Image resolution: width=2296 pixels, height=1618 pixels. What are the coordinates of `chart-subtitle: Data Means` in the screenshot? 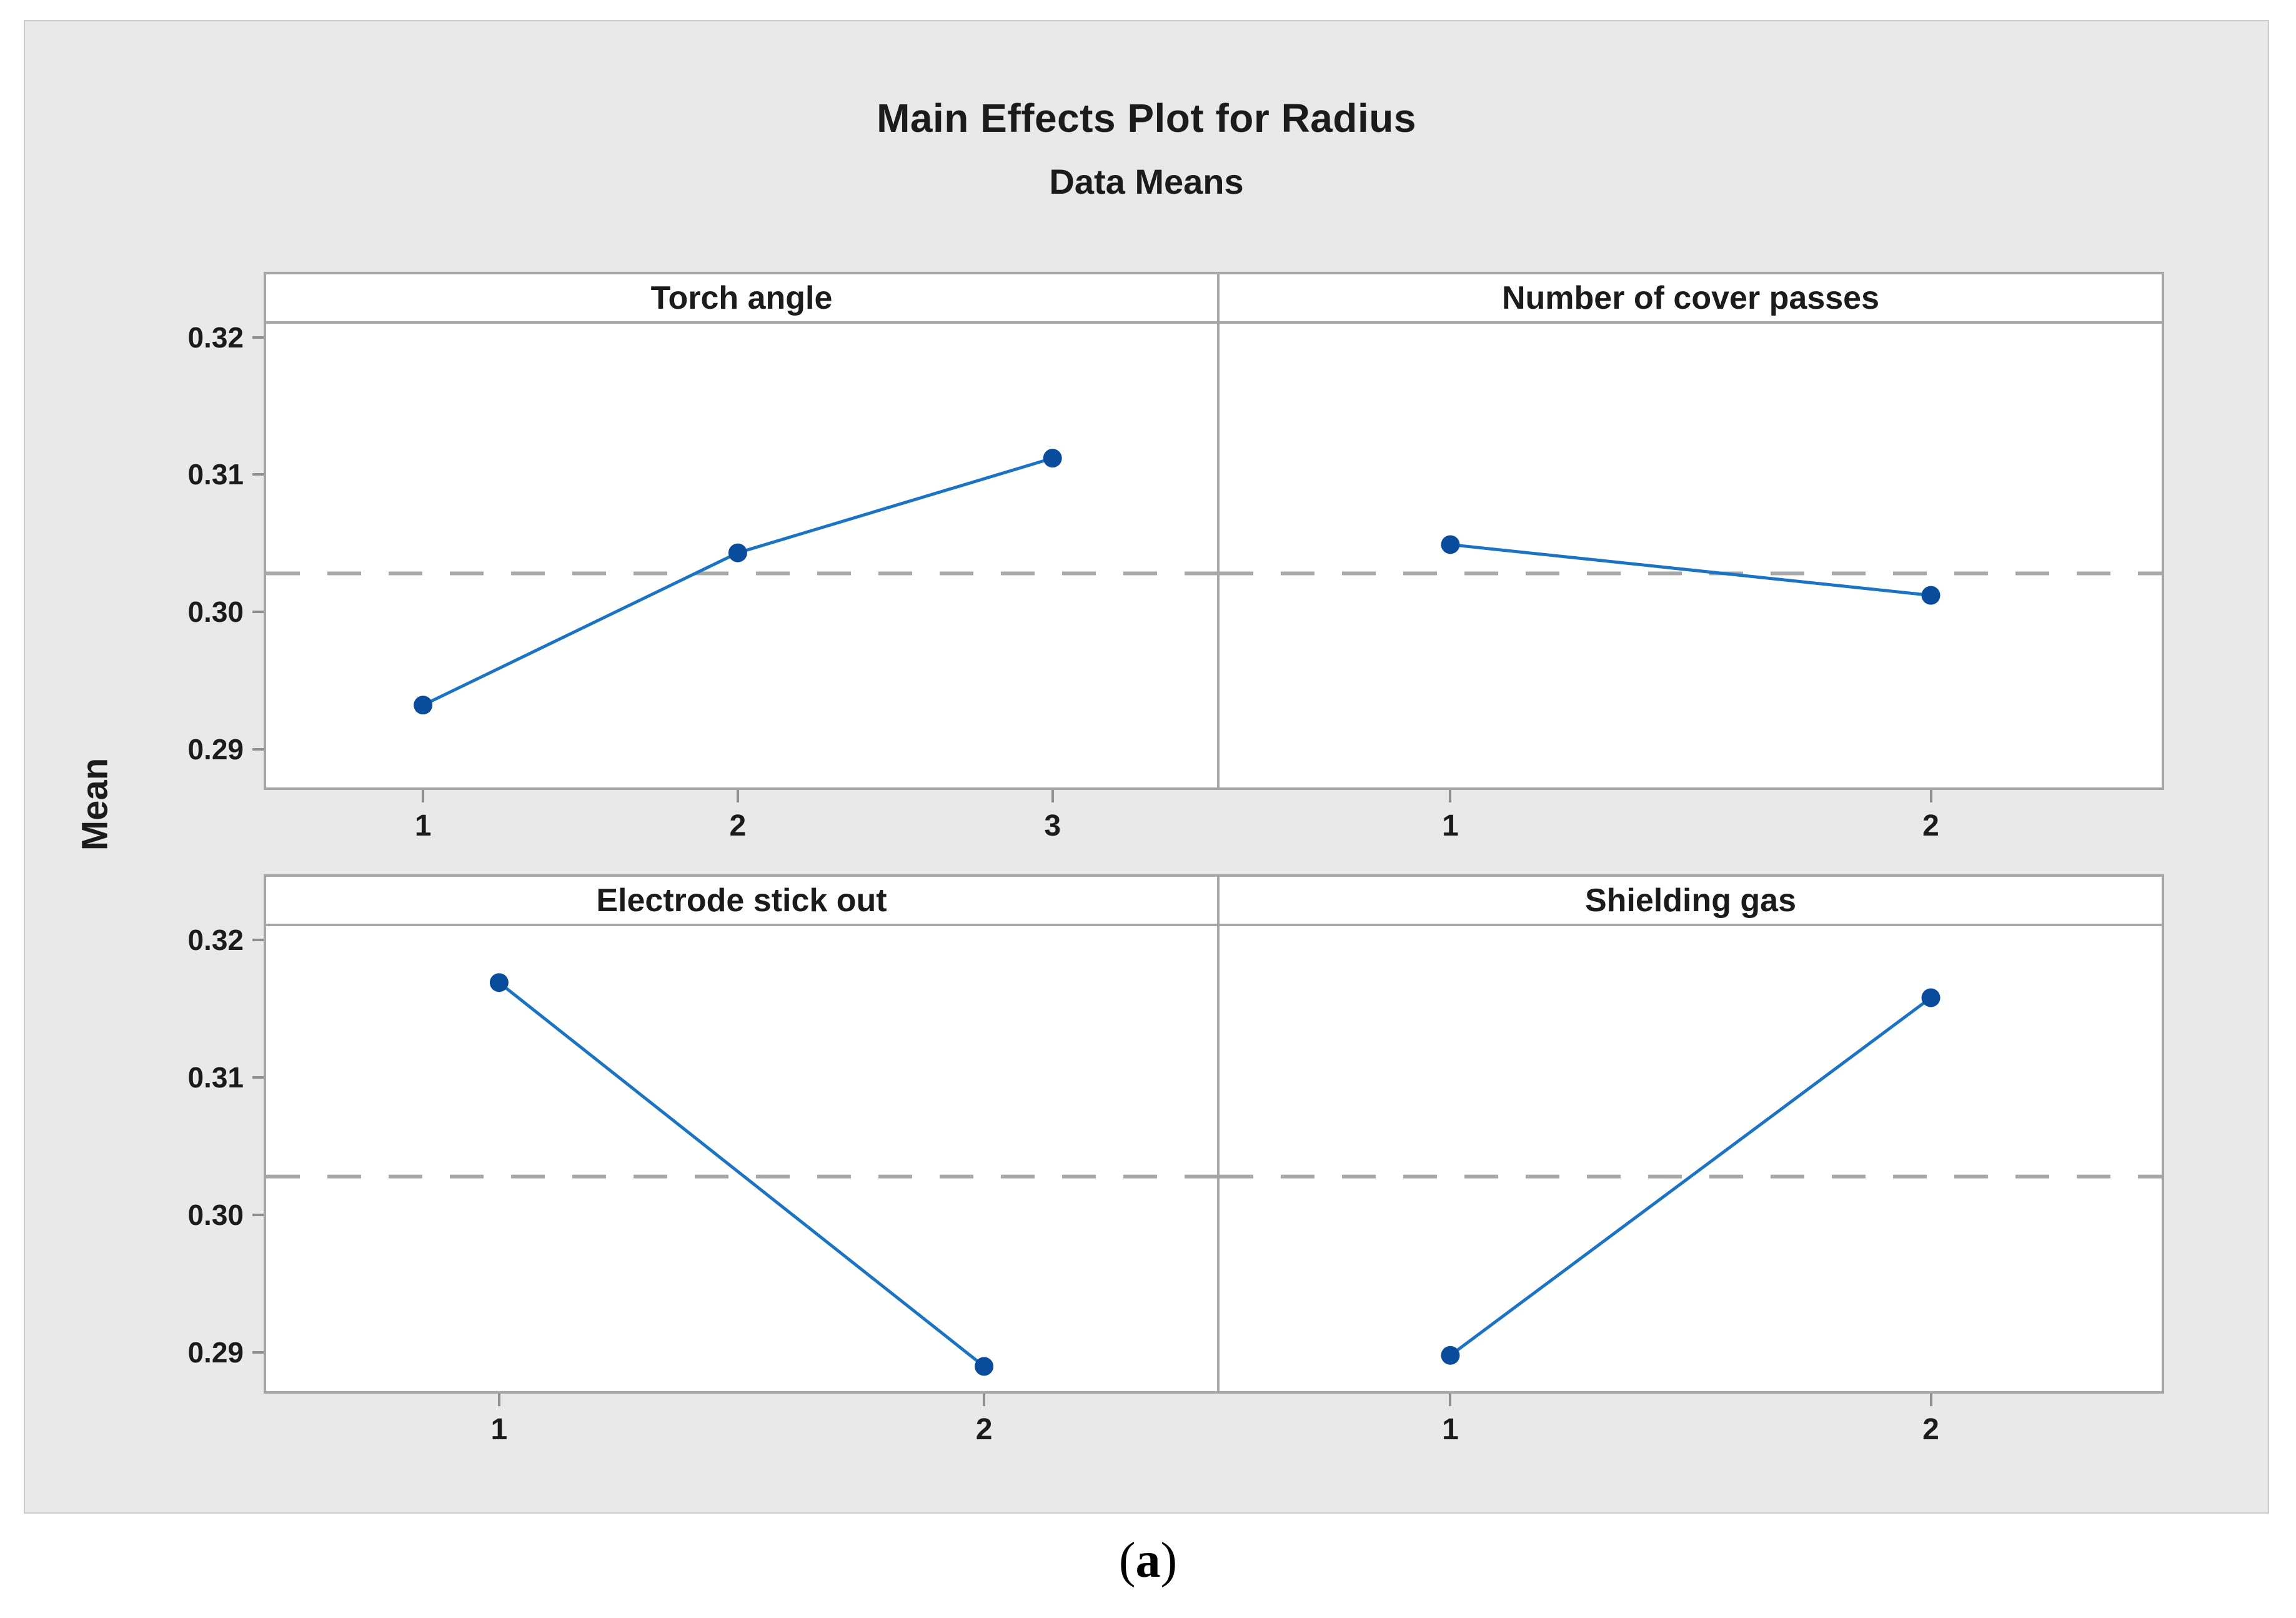 It's located at (1146, 181).